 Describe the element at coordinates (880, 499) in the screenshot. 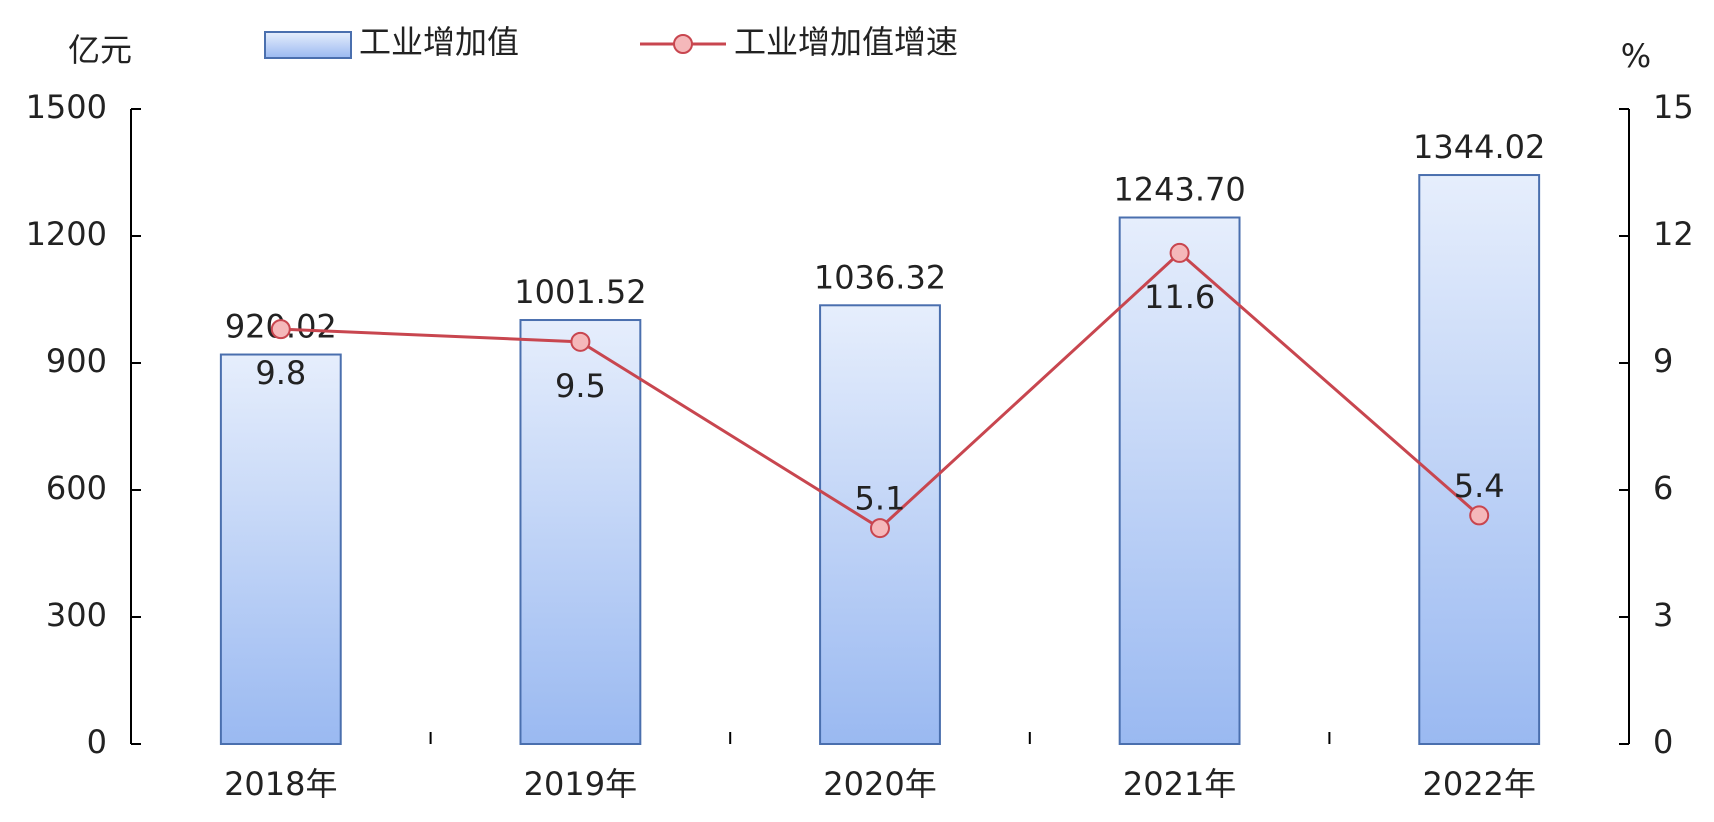

I see `line-value-label: 5.1` at that location.